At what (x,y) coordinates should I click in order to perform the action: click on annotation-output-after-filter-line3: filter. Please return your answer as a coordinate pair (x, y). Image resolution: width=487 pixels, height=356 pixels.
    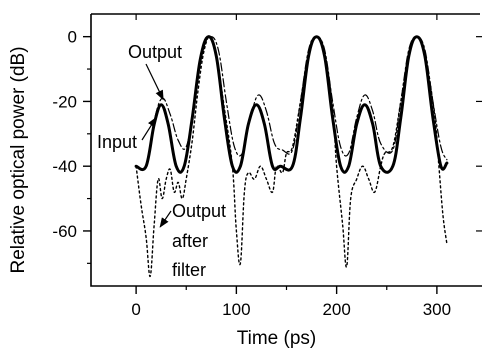
    Looking at the image, I should click on (189, 270).